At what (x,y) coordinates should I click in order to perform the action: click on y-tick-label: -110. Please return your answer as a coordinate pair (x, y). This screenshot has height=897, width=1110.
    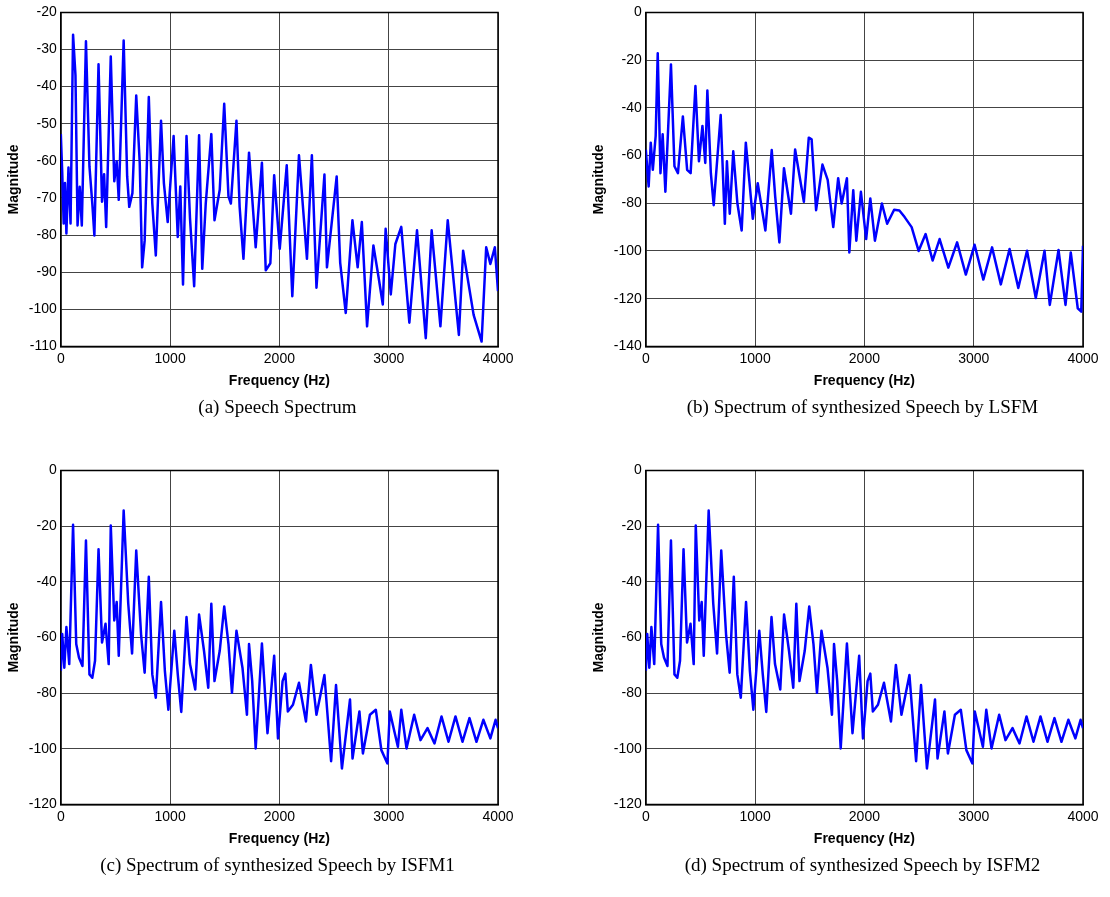
    Looking at the image, I should click on (43, 345).